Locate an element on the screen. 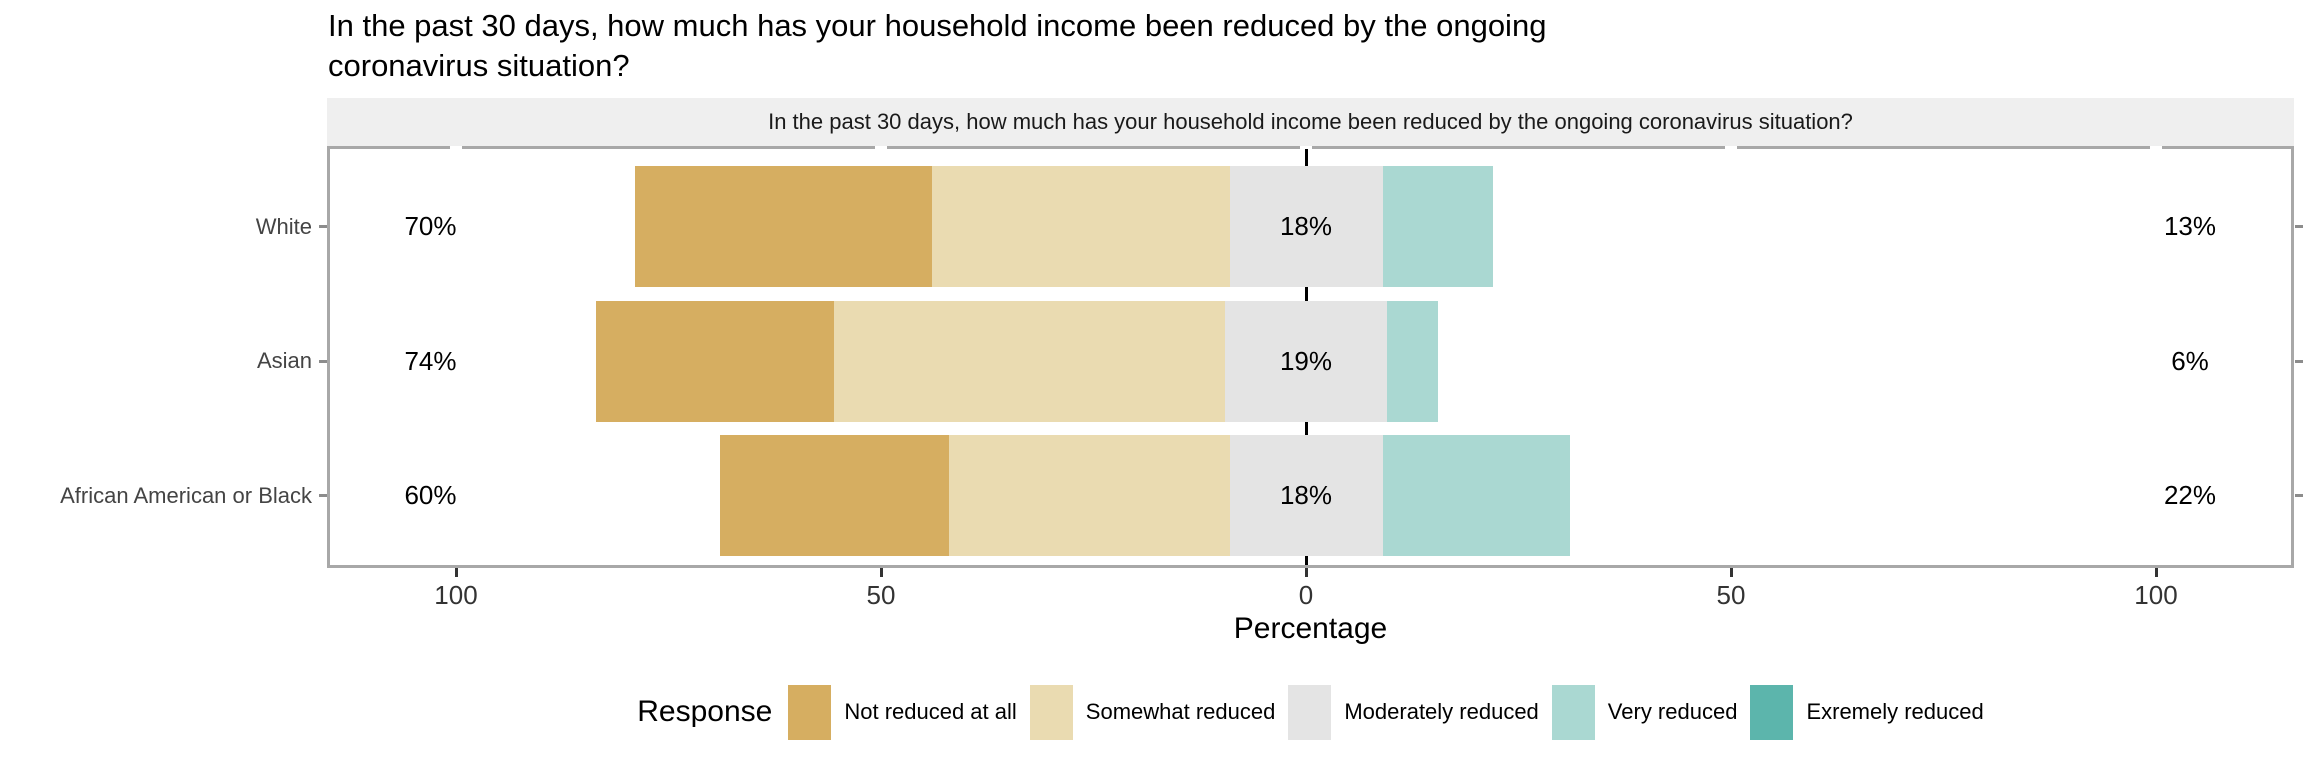  legend-item-exremely-reduced: Exremely reduced is located at coordinates (1867, 712).